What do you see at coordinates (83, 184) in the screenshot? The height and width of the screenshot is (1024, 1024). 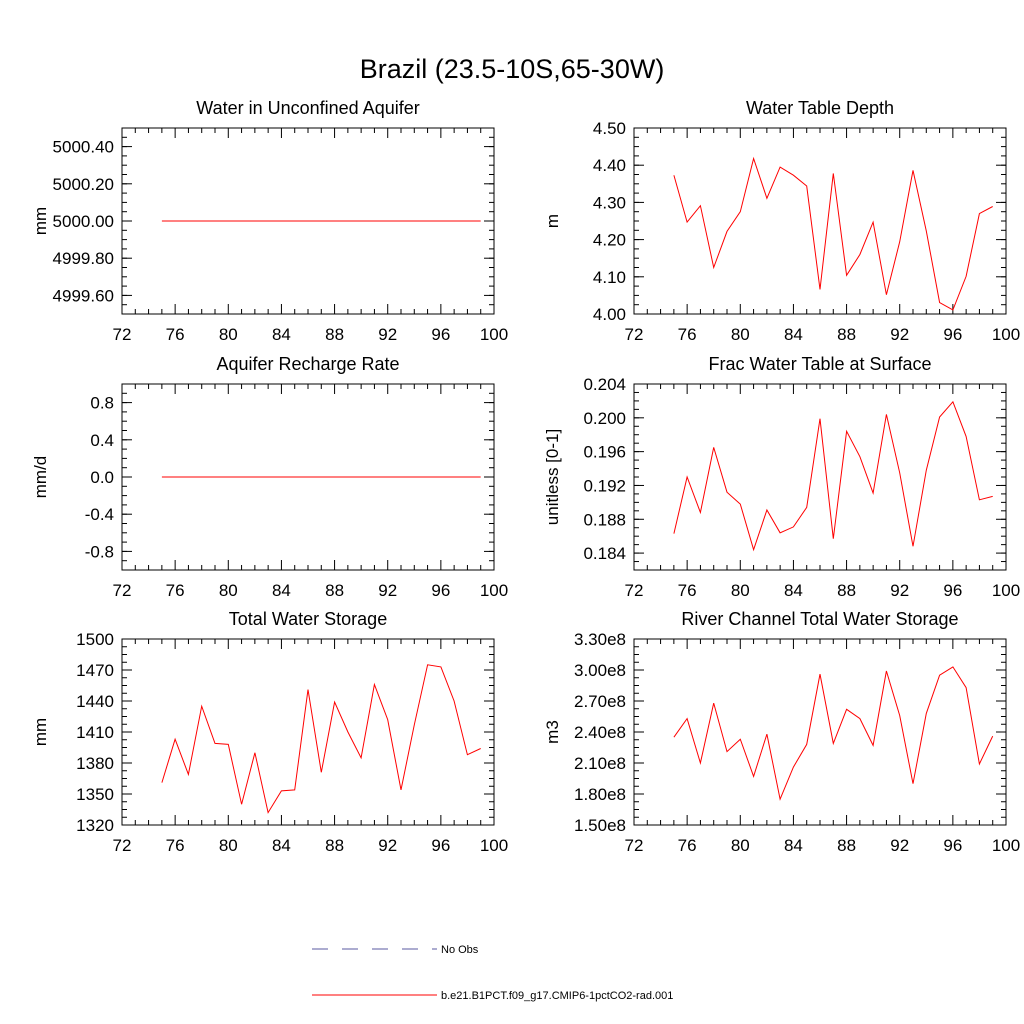 I see `y-tick-label: 5000.20` at bounding box center [83, 184].